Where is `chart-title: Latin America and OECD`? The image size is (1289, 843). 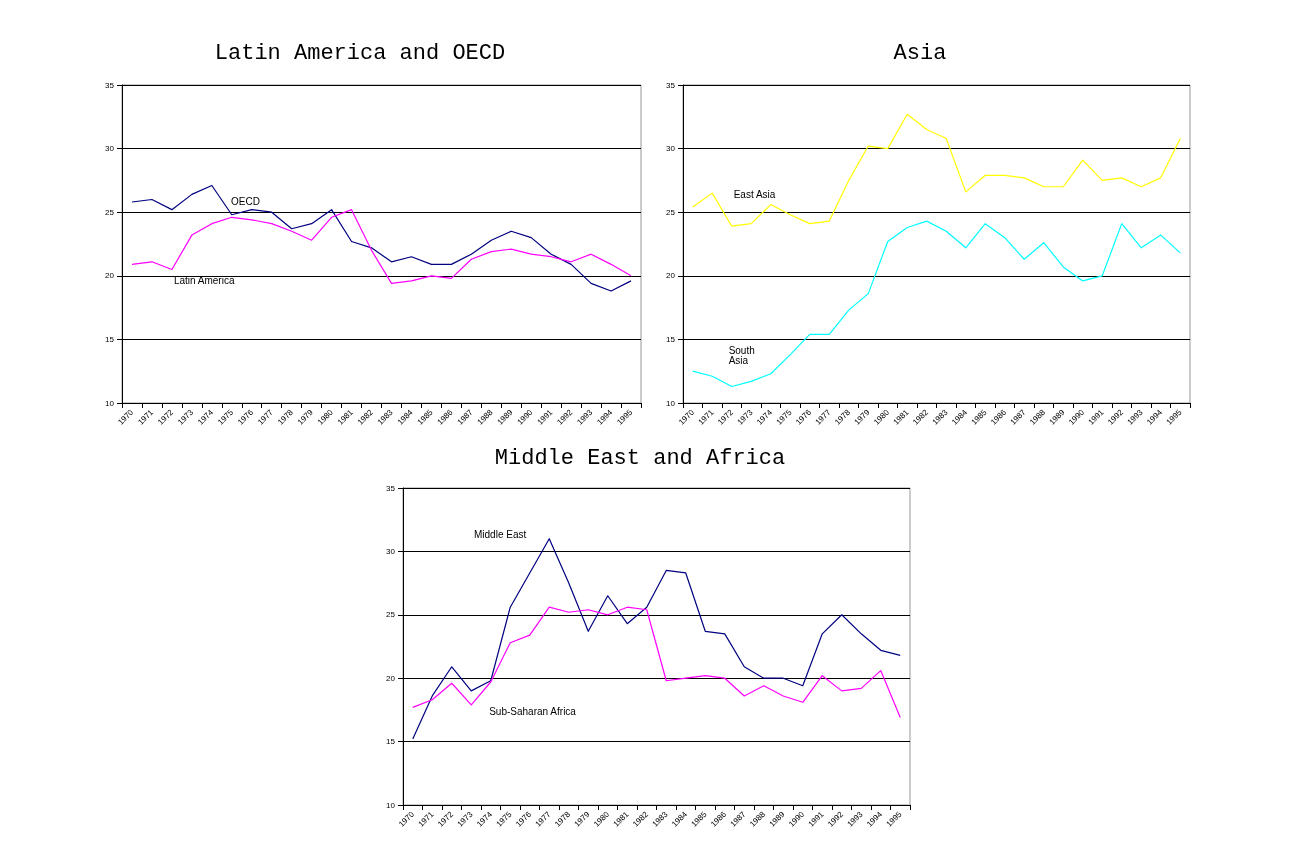 chart-title: Latin America and OECD is located at coordinates (360, 53).